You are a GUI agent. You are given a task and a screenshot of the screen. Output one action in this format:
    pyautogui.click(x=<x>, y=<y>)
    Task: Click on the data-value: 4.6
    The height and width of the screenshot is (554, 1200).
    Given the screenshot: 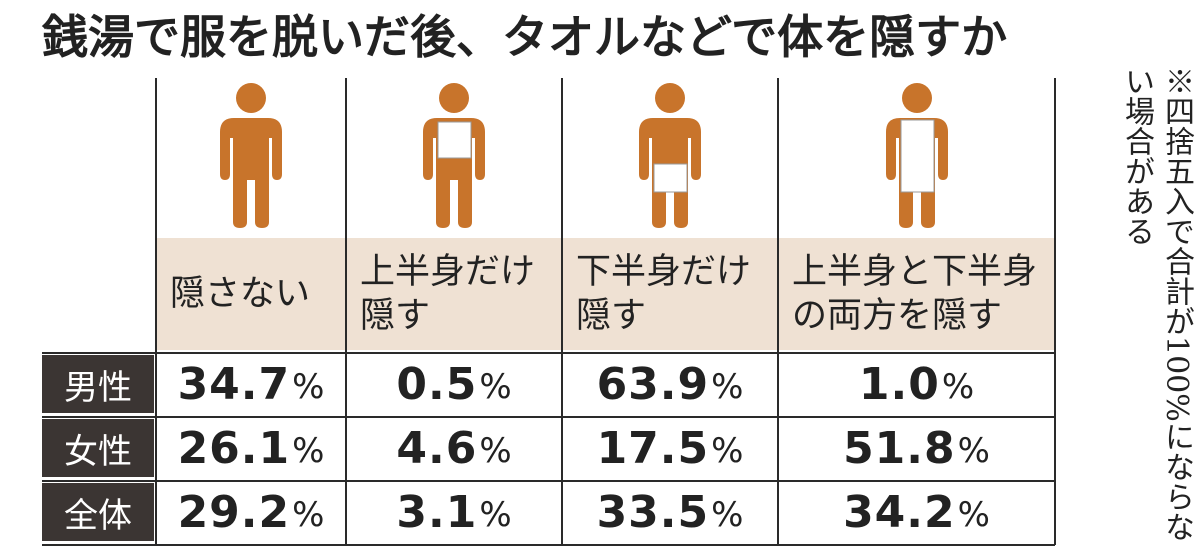 What is the action you would take?
    pyautogui.click(x=437, y=448)
    